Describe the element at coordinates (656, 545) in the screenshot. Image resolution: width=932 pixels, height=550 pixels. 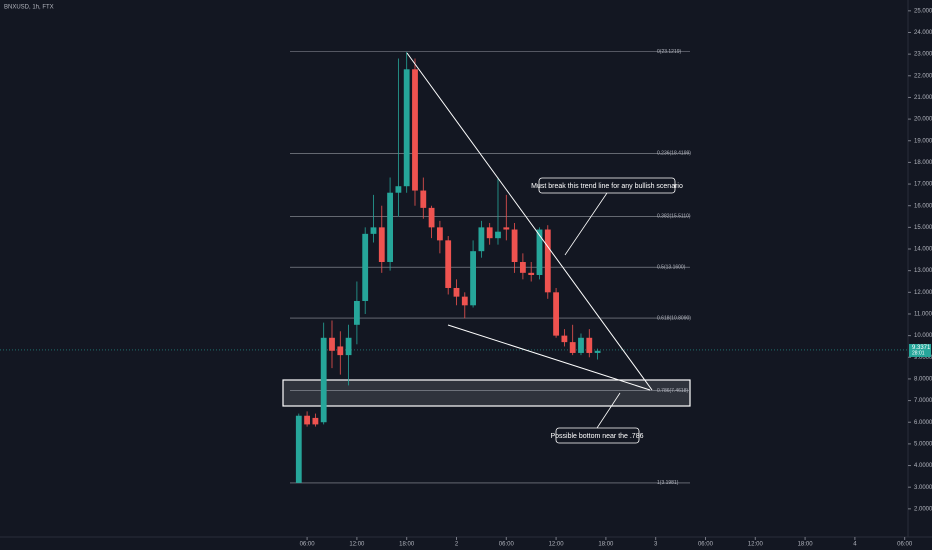
I see `x-tick-label: 3` at that location.